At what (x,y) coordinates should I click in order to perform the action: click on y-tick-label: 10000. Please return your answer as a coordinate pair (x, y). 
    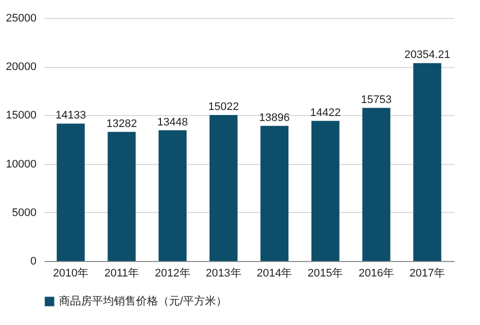
    Looking at the image, I should click on (21, 164).